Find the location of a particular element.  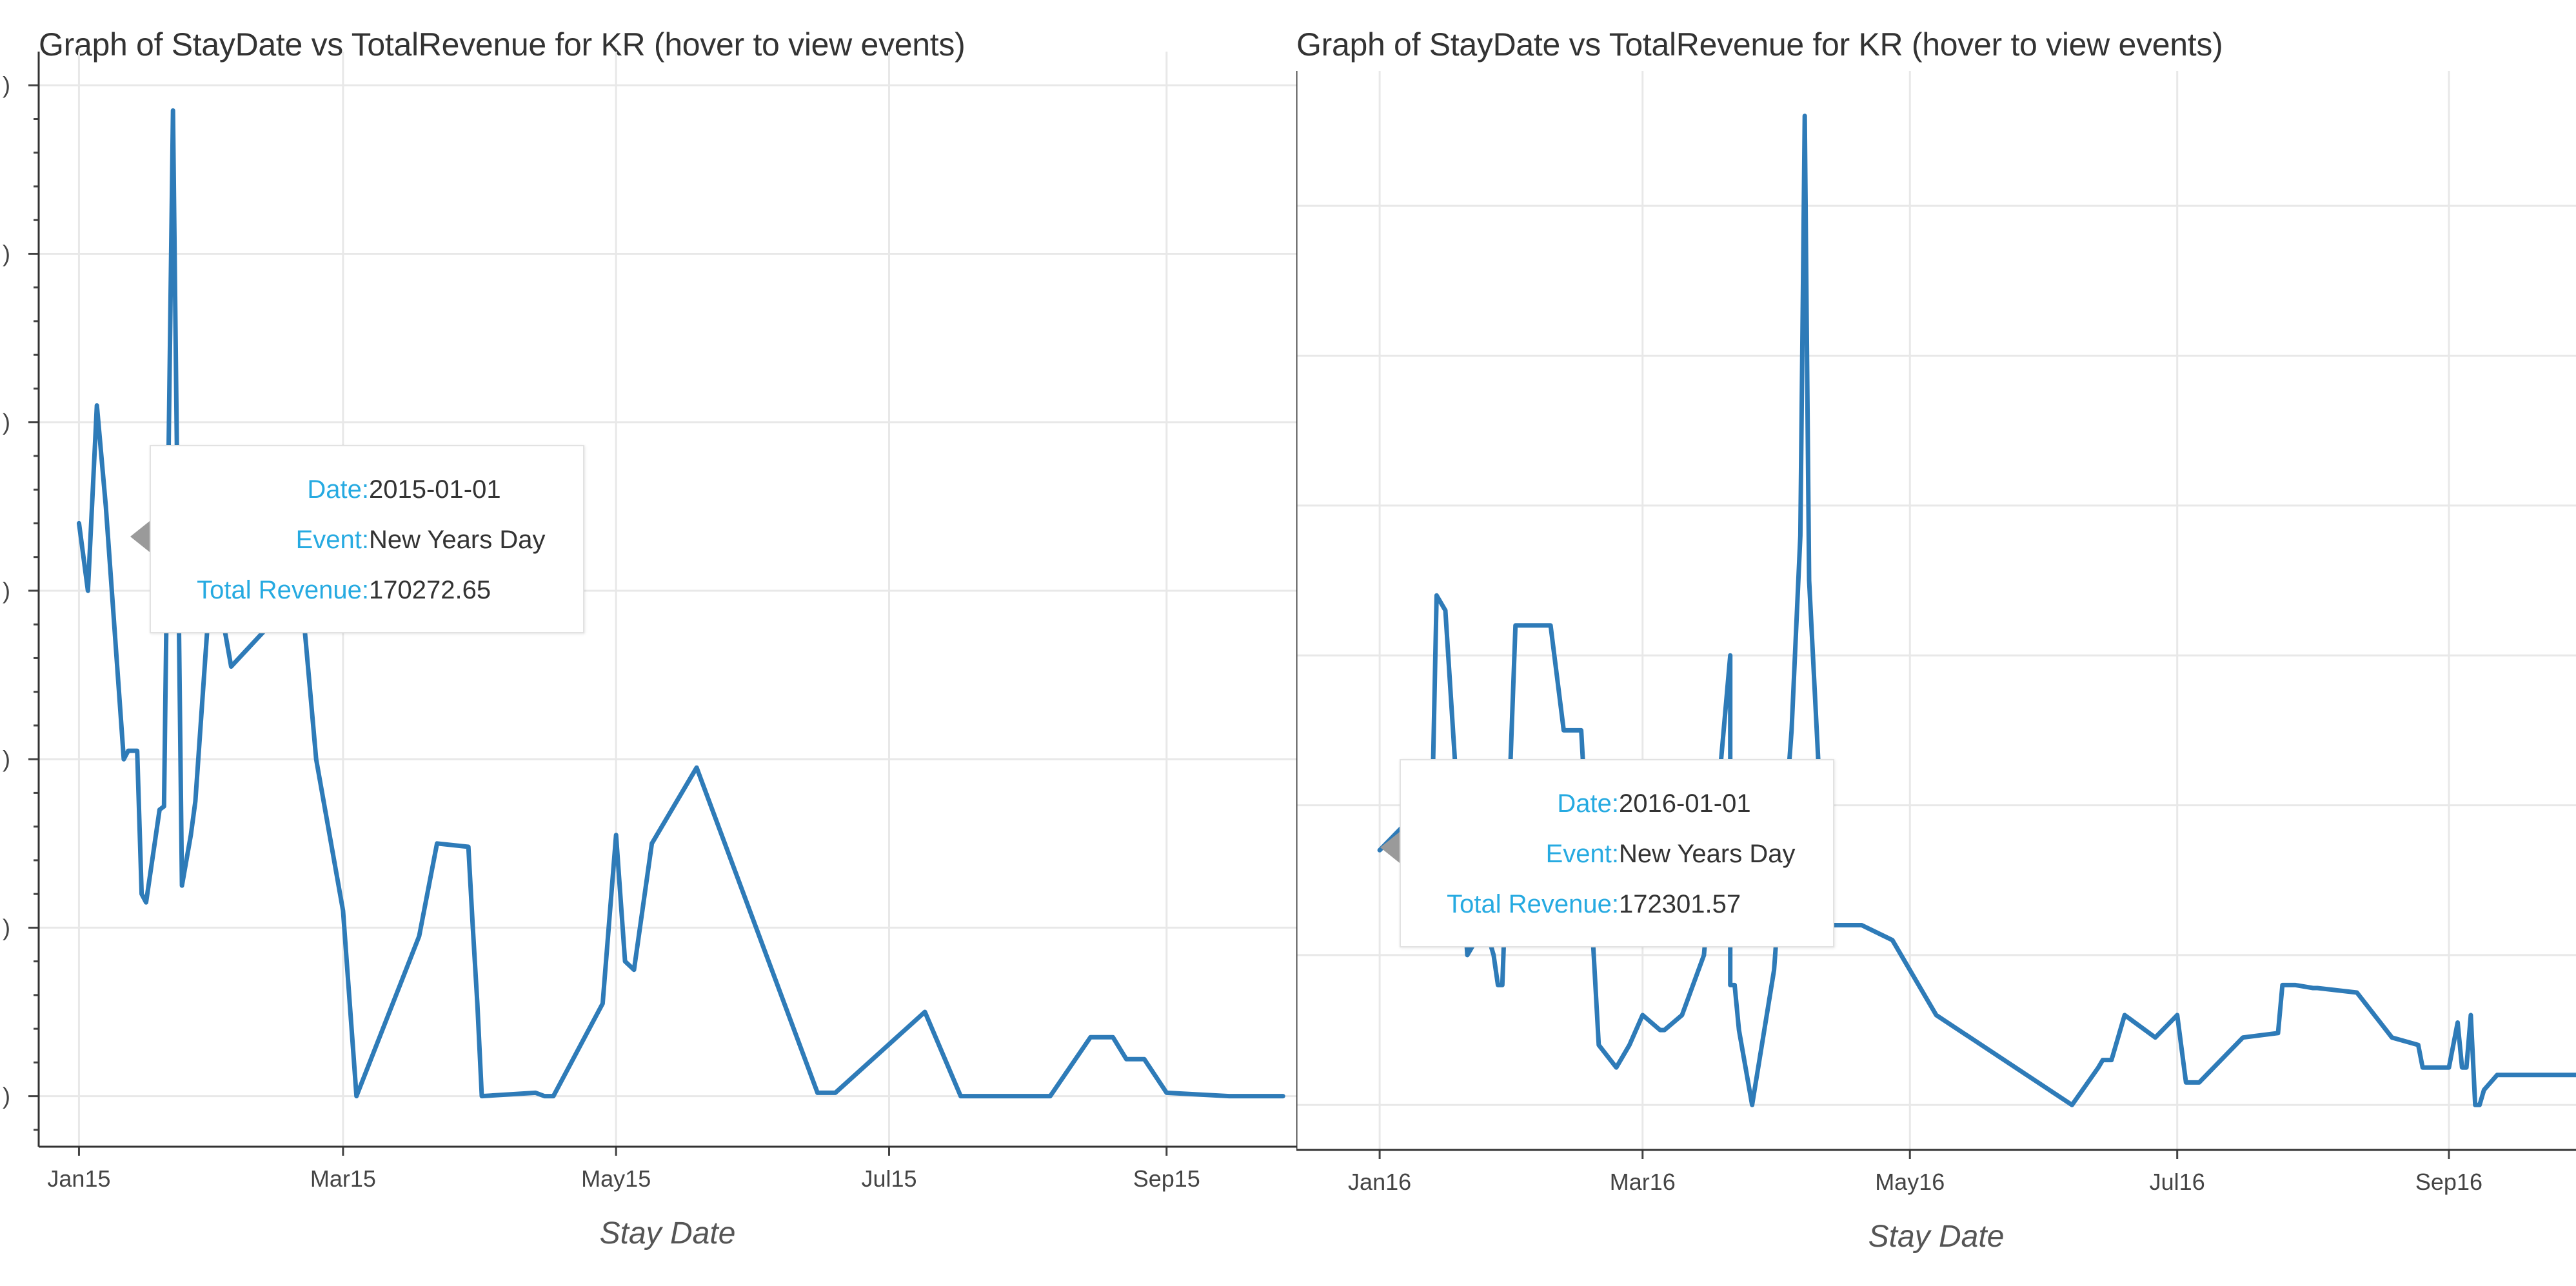

x-tick-label: Jan15 is located at coordinates (78, 1178).